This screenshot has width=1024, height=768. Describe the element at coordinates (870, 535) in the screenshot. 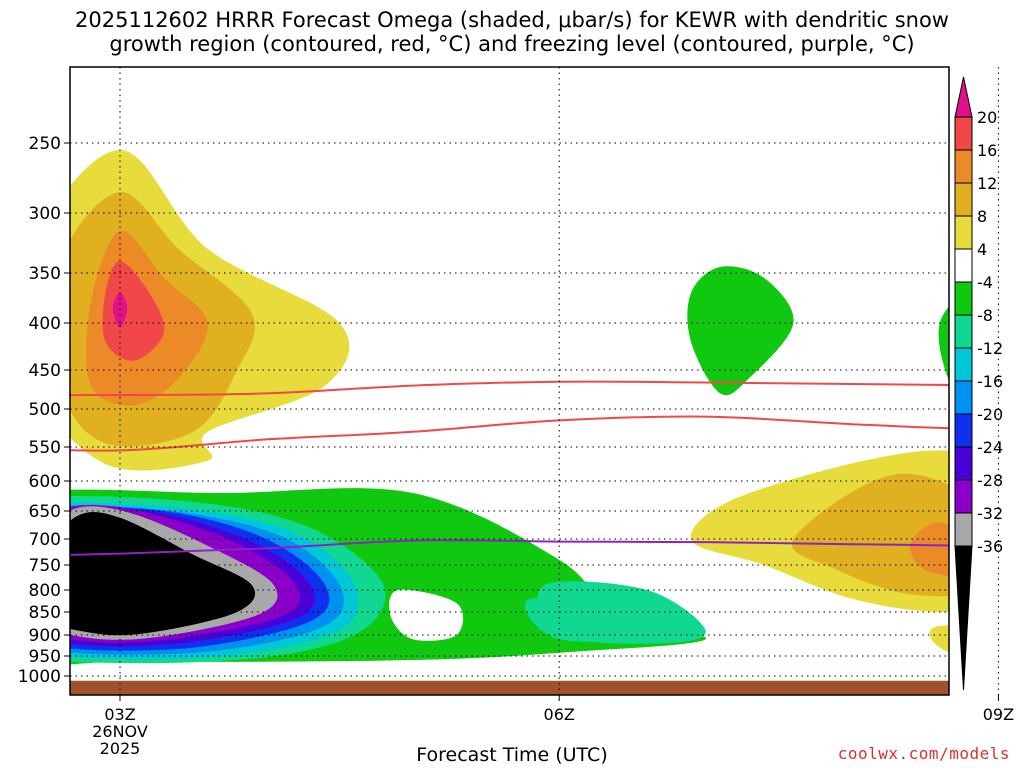

I see `omega-region-pos8-mid` at that location.